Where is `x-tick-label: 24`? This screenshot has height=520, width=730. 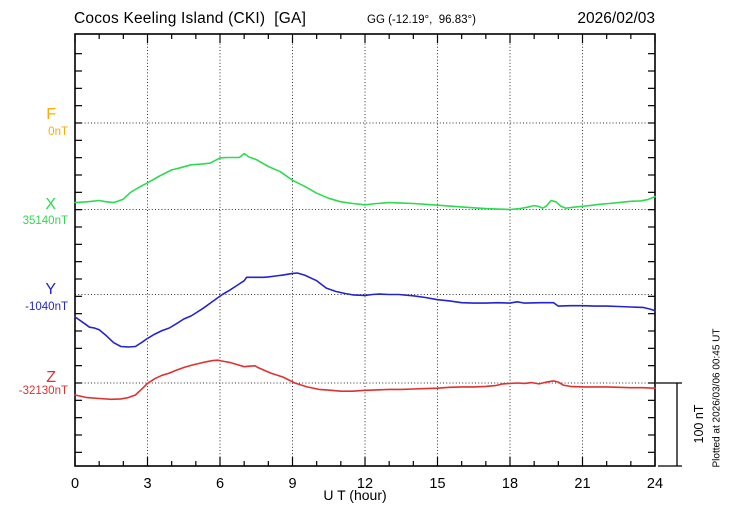
x-tick-label: 24 is located at coordinates (655, 484).